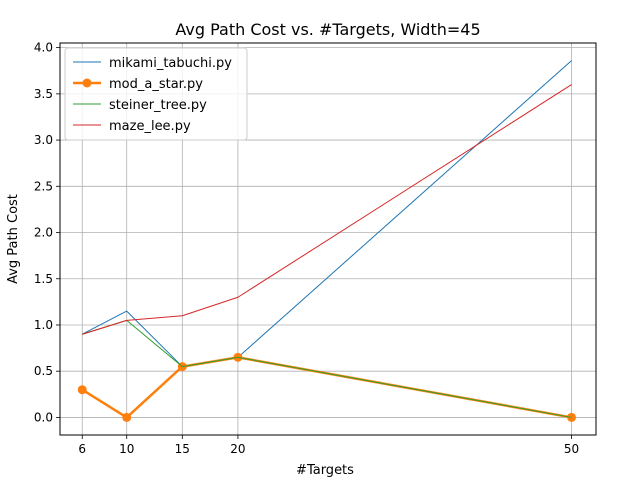 This screenshot has height=480, width=640. I want to click on y-tick-label: 2.0, so click(43, 233).